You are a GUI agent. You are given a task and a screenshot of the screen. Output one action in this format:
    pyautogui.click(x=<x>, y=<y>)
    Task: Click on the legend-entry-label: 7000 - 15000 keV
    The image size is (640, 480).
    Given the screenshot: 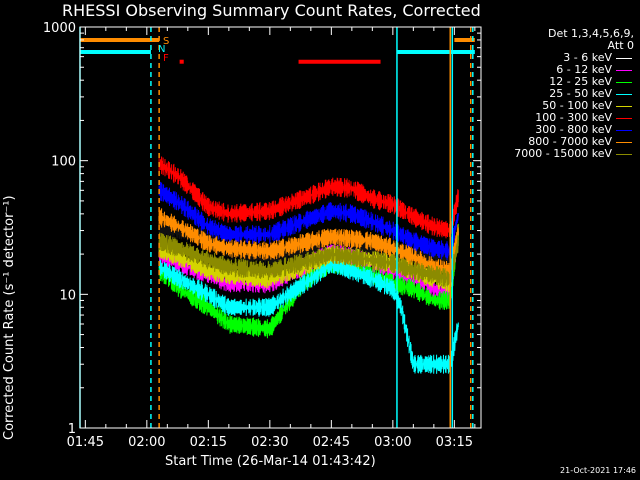 What is the action you would take?
    pyautogui.click(x=563, y=153)
    